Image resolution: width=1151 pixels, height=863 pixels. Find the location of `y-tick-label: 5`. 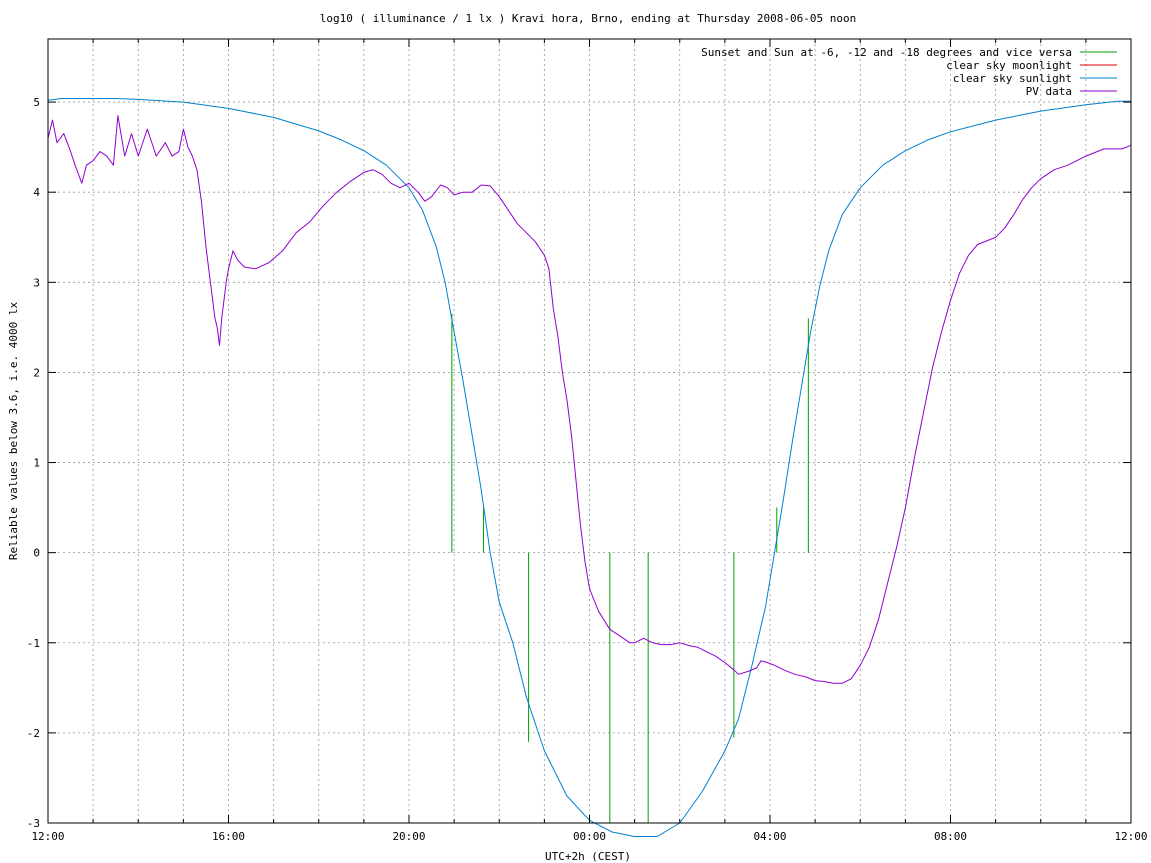

y-tick-label: 5 is located at coordinates (36, 102).